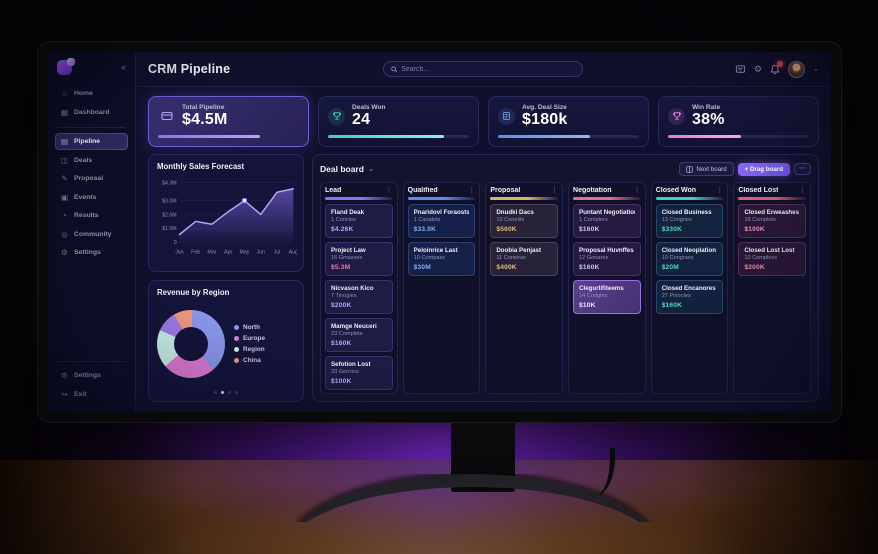  What do you see at coordinates (441, 258) in the screenshot?
I see `deal-card: Peloinrice Last 10 Compass $30M` at bounding box center [441, 258].